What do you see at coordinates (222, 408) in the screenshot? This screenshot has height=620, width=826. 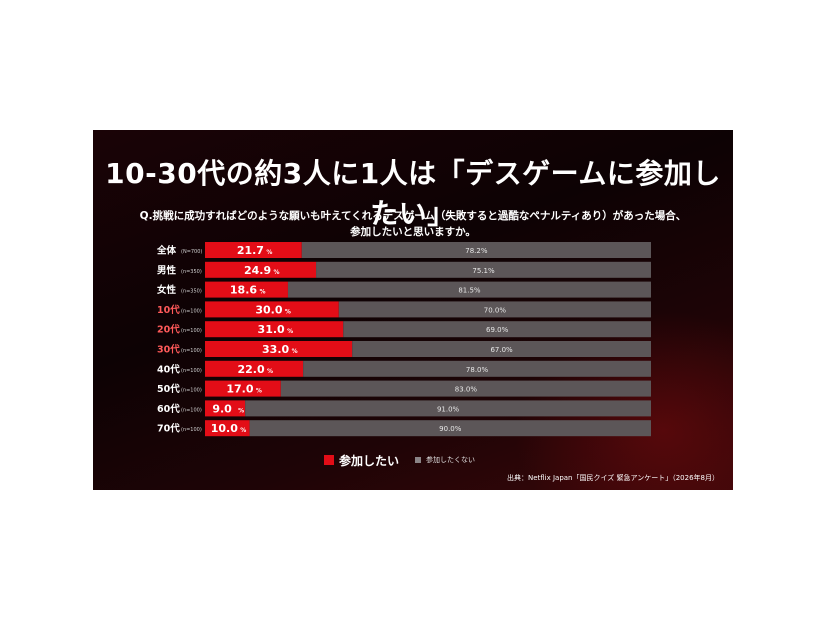 I see `value-label-participate: 9.0` at bounding box center [222, 408].